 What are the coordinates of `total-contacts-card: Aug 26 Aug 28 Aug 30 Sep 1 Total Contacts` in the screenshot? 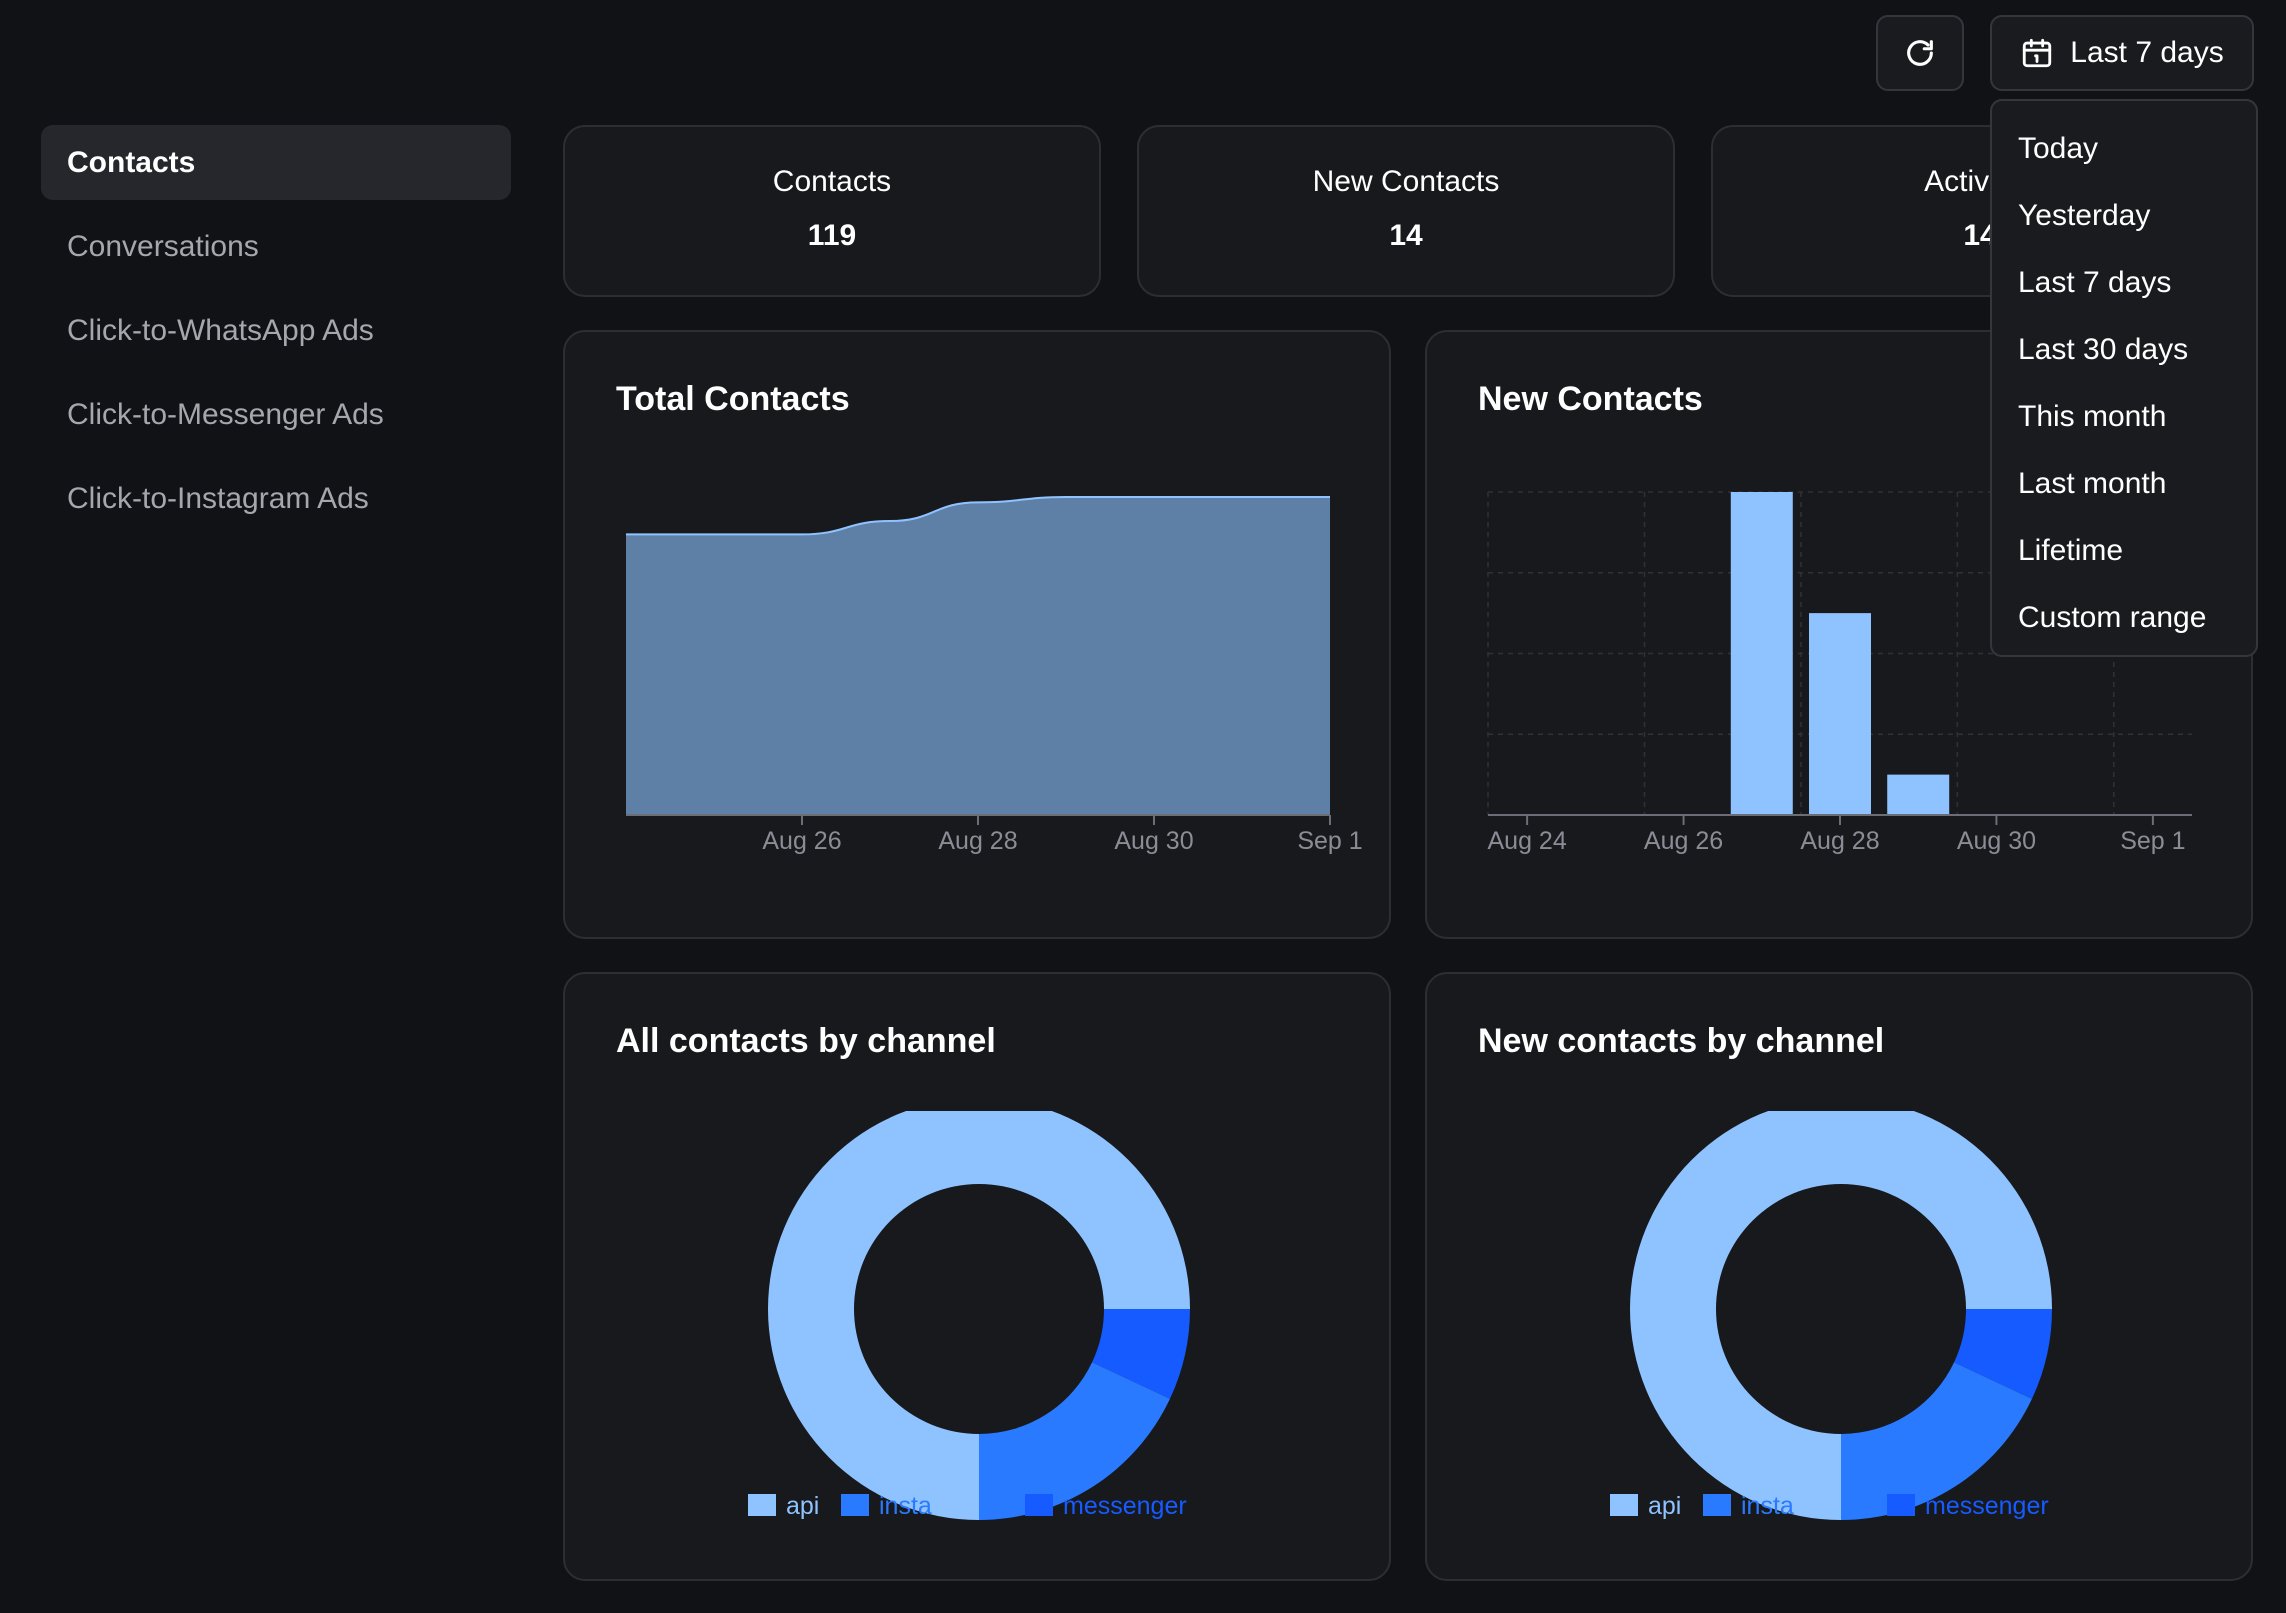 It's located at (977, 634).